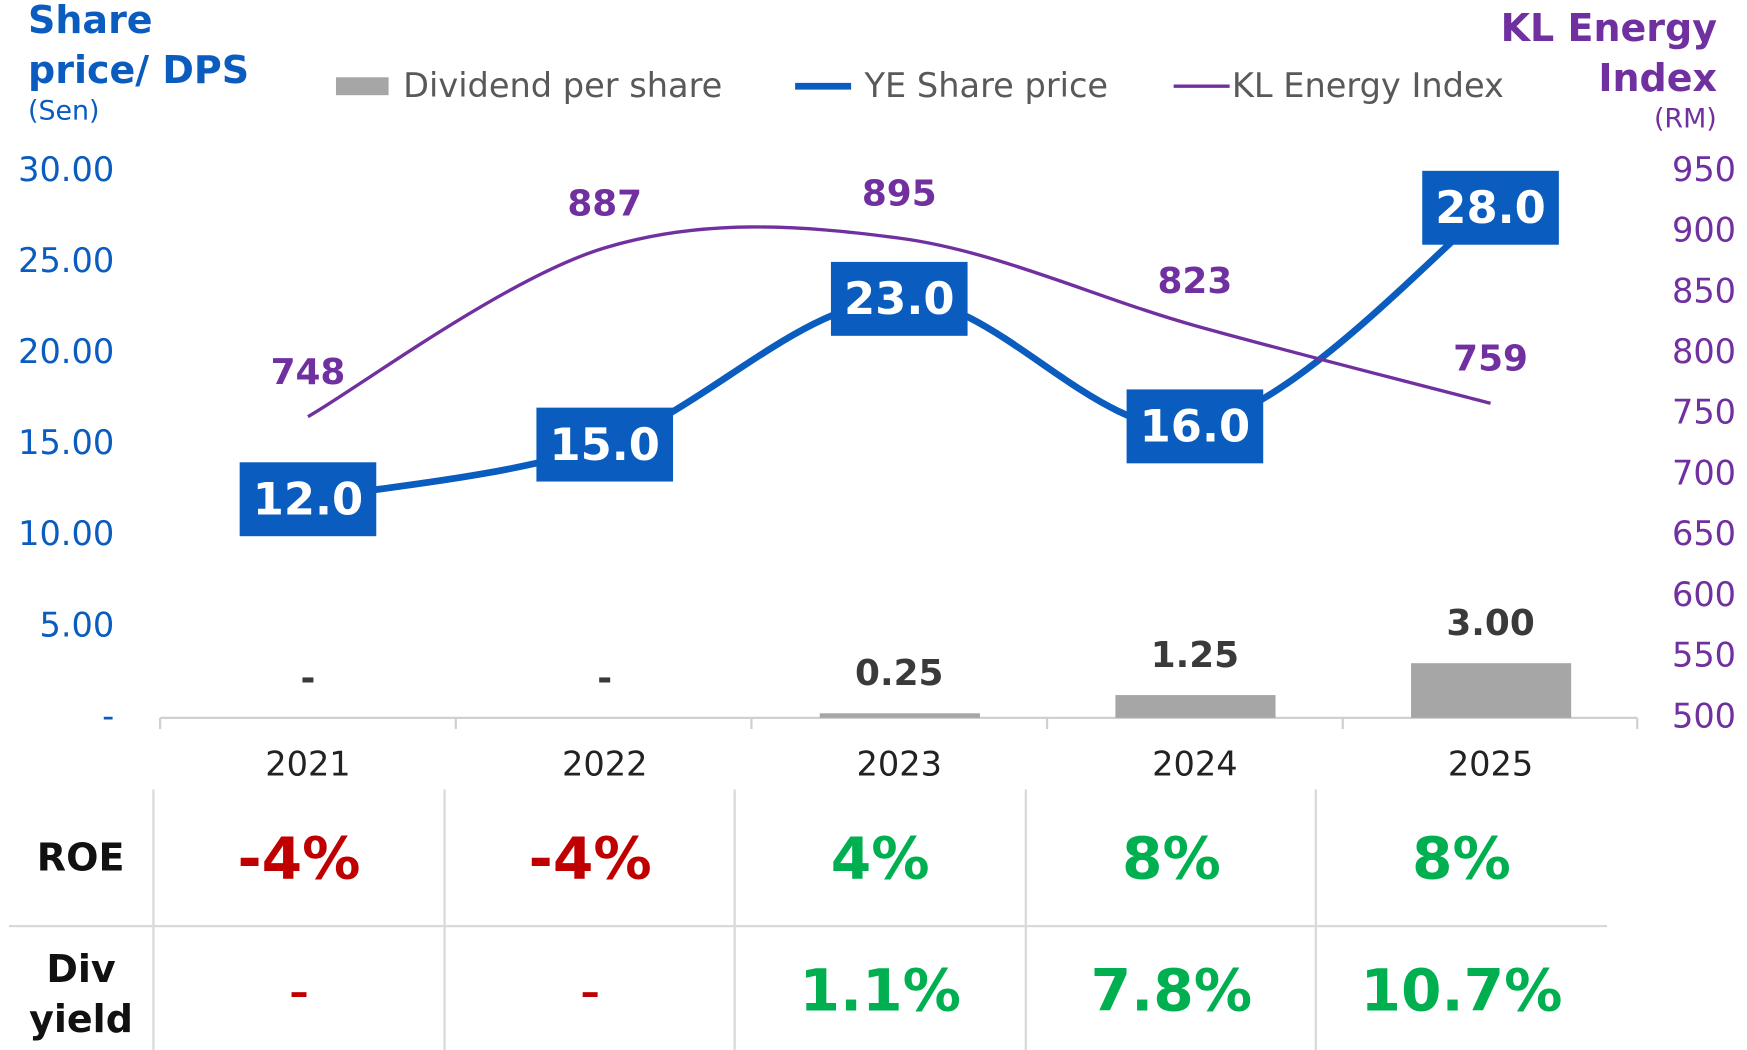 The height and width of the screenshot is (1050, 1747). I want to click on legend-swatch, so click(362, 86).